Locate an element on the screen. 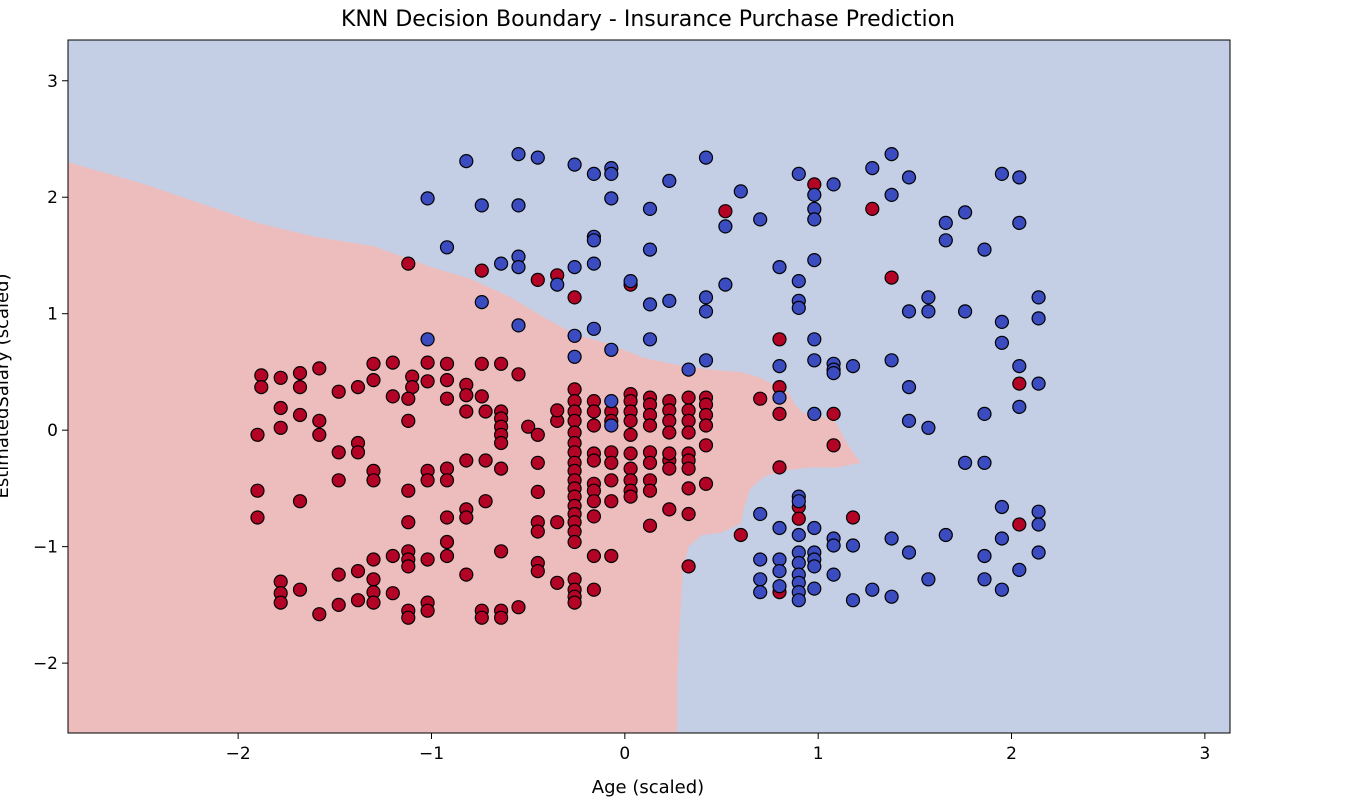  y-axis-label: EstimatedSalary (scaled) is located at coordinates (6, 385).